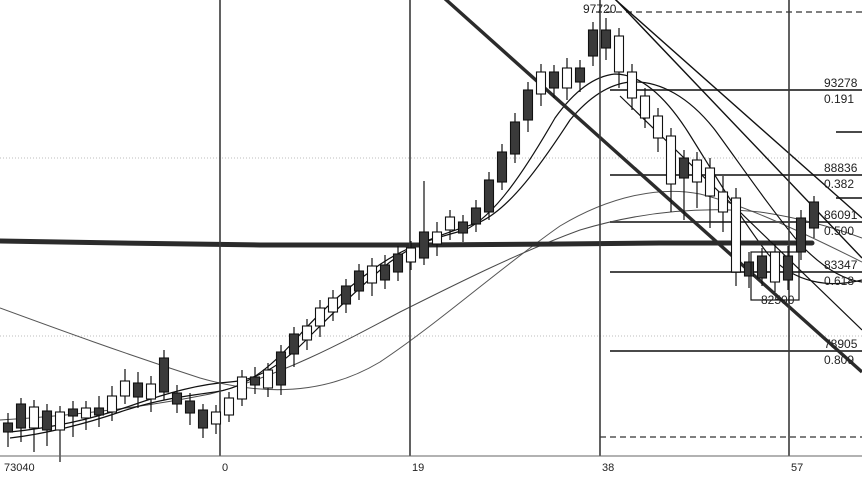  What do you see at coordinates (839, 281) in the screenshot?
I see `fibonacci-ratio-label: 0.618` at bounding box center [839, 281].